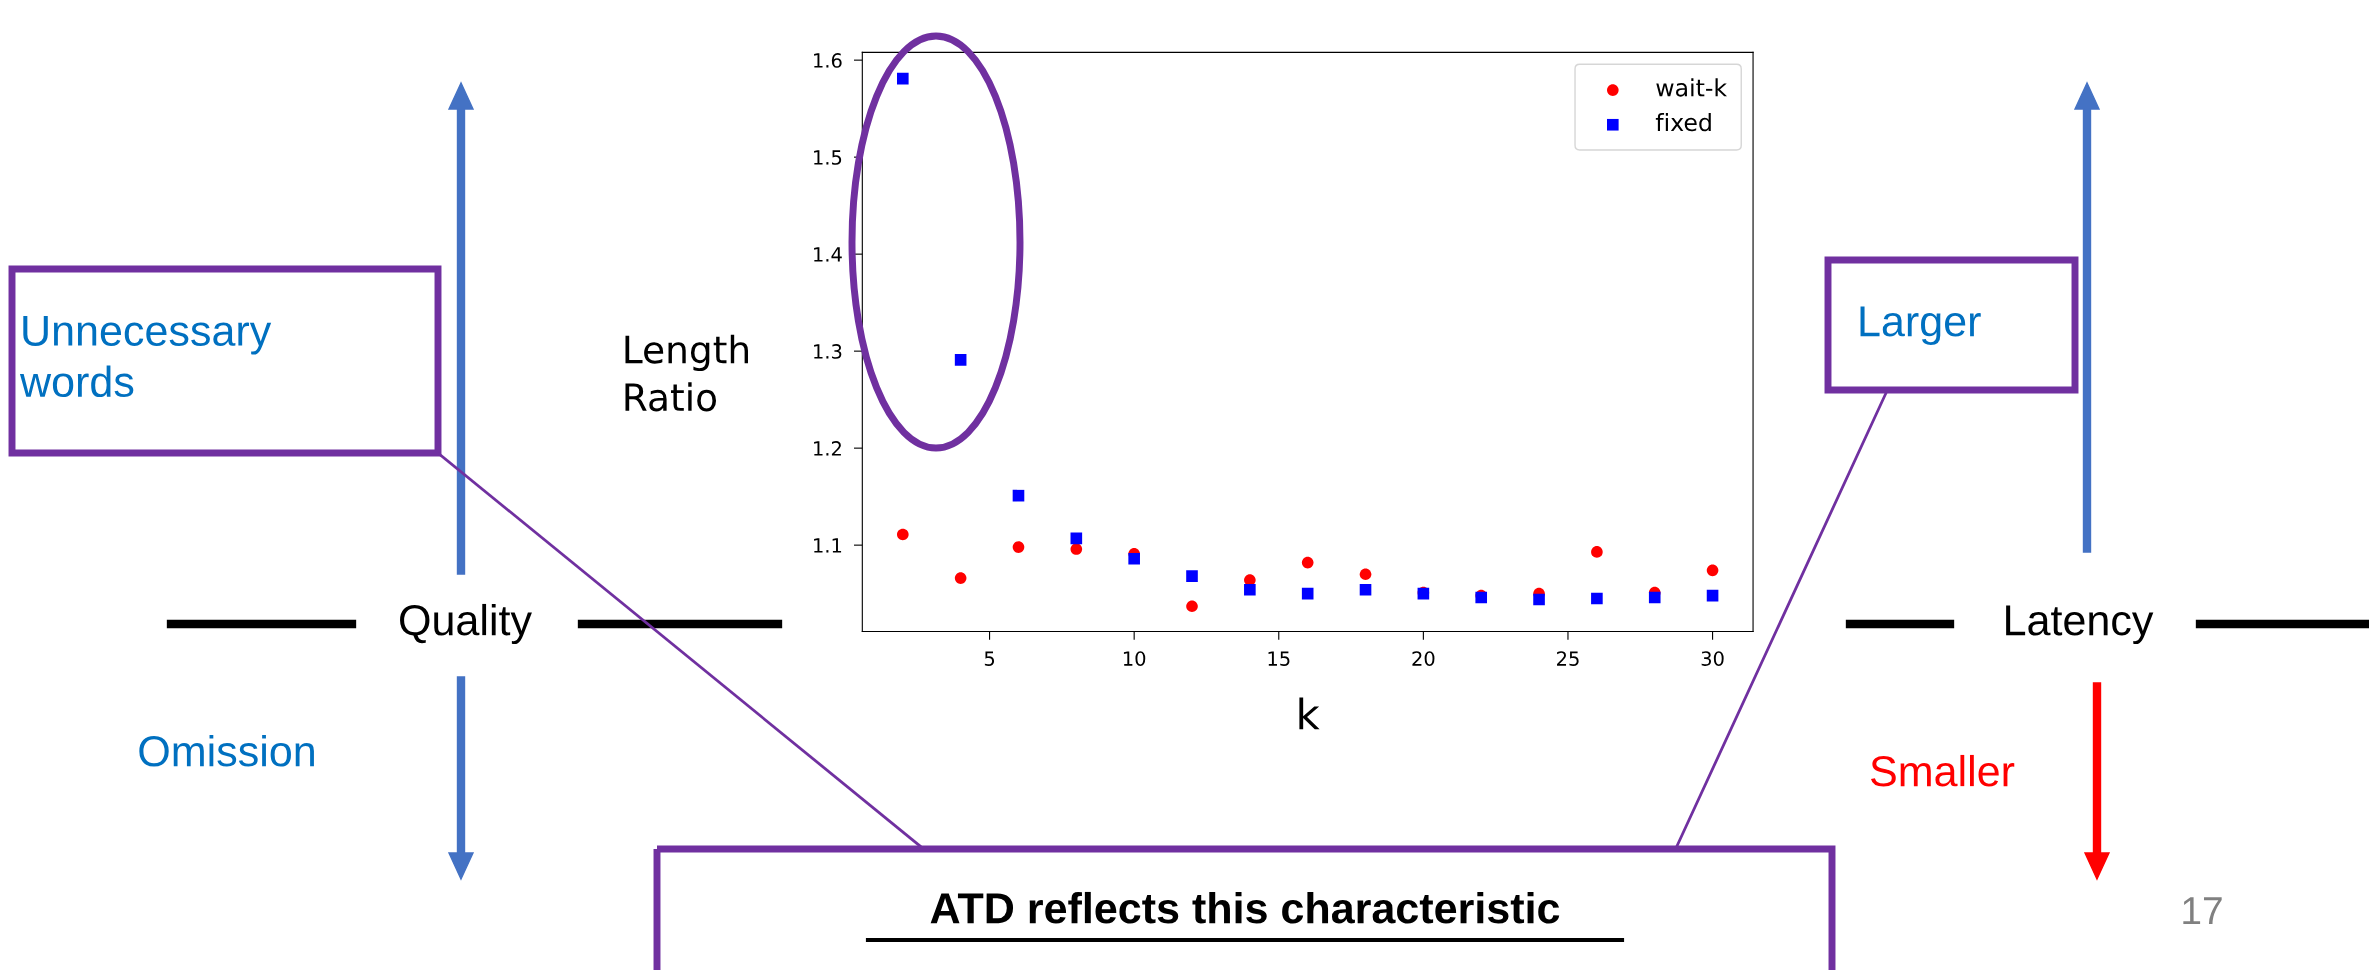 Image resolution: width=2369 pixels, height=970 pixels. I want to click on legend-label: fixed, so click(1683, 122).